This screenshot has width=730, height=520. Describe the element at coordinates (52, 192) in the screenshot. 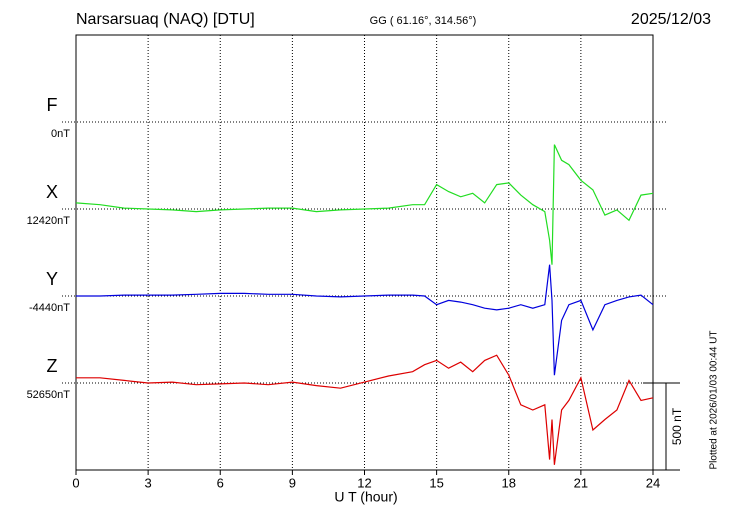

I see `legend-name: X` at that location.